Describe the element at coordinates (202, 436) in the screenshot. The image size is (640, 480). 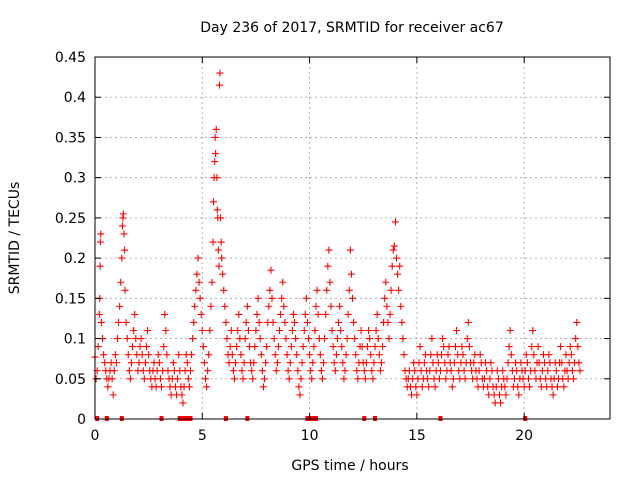
I see `x-tick-label: 5` at that location.